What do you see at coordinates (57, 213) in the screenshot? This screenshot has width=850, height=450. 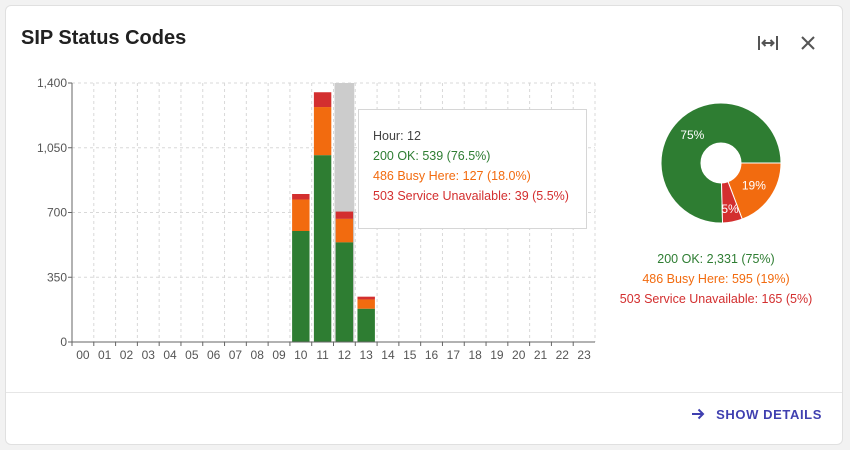 I see `y-tick-label: 700` at bounding box center [57, 213].